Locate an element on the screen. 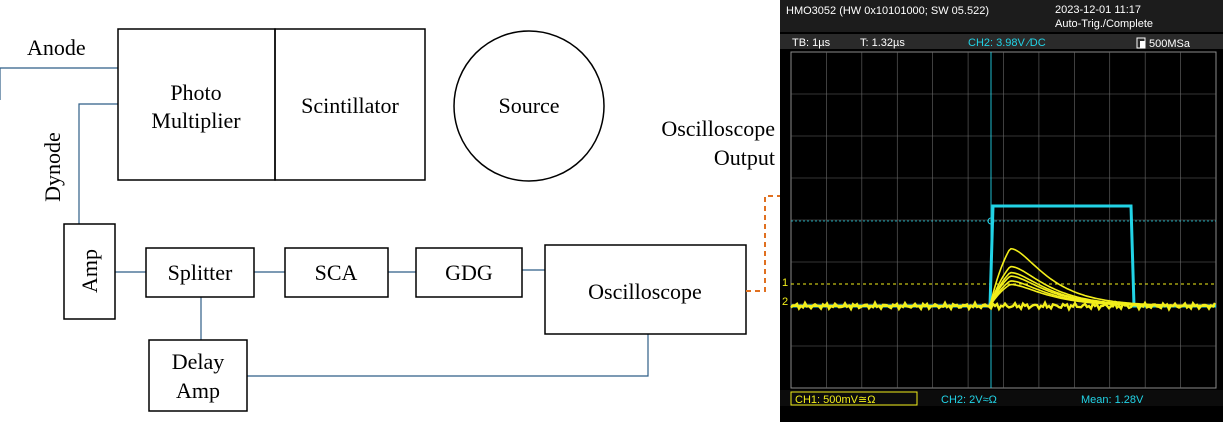 The width and height of the screenshot is (1223, 422). ch2-marker: 2 is located at coordinates (785, 302).